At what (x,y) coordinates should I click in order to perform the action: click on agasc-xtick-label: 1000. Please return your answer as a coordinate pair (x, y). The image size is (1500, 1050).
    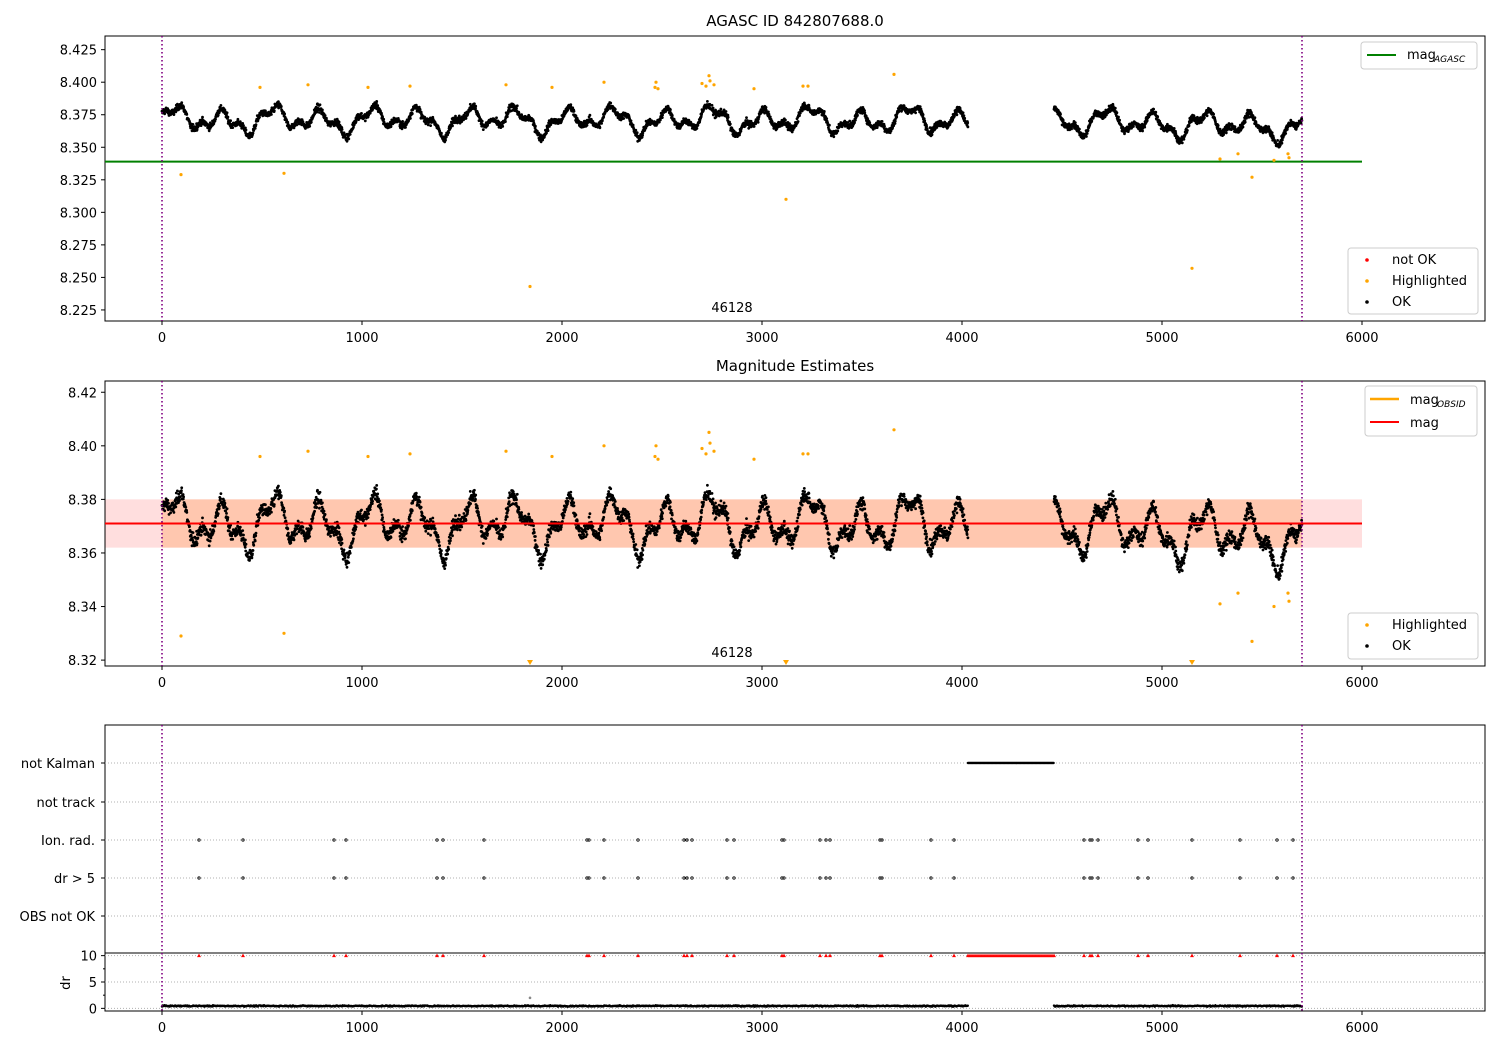
    Looking at the image, I should click on (361, 338).